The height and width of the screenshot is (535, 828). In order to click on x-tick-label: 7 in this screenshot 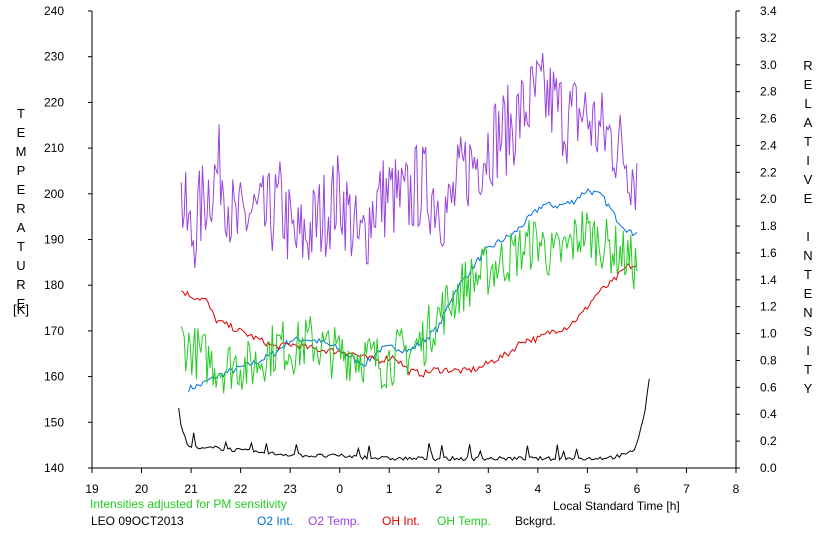, I will do `click(686, 489)`.